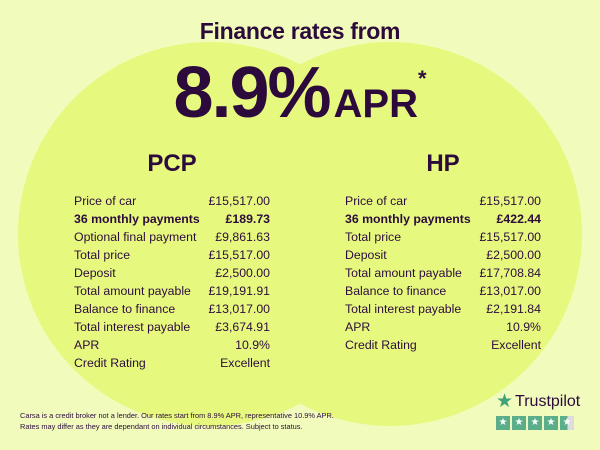 The image size is (600, 450). Describe the element at coordinates (172, 163) in the screenshot. I see `pcp-title: PCP` at that location.